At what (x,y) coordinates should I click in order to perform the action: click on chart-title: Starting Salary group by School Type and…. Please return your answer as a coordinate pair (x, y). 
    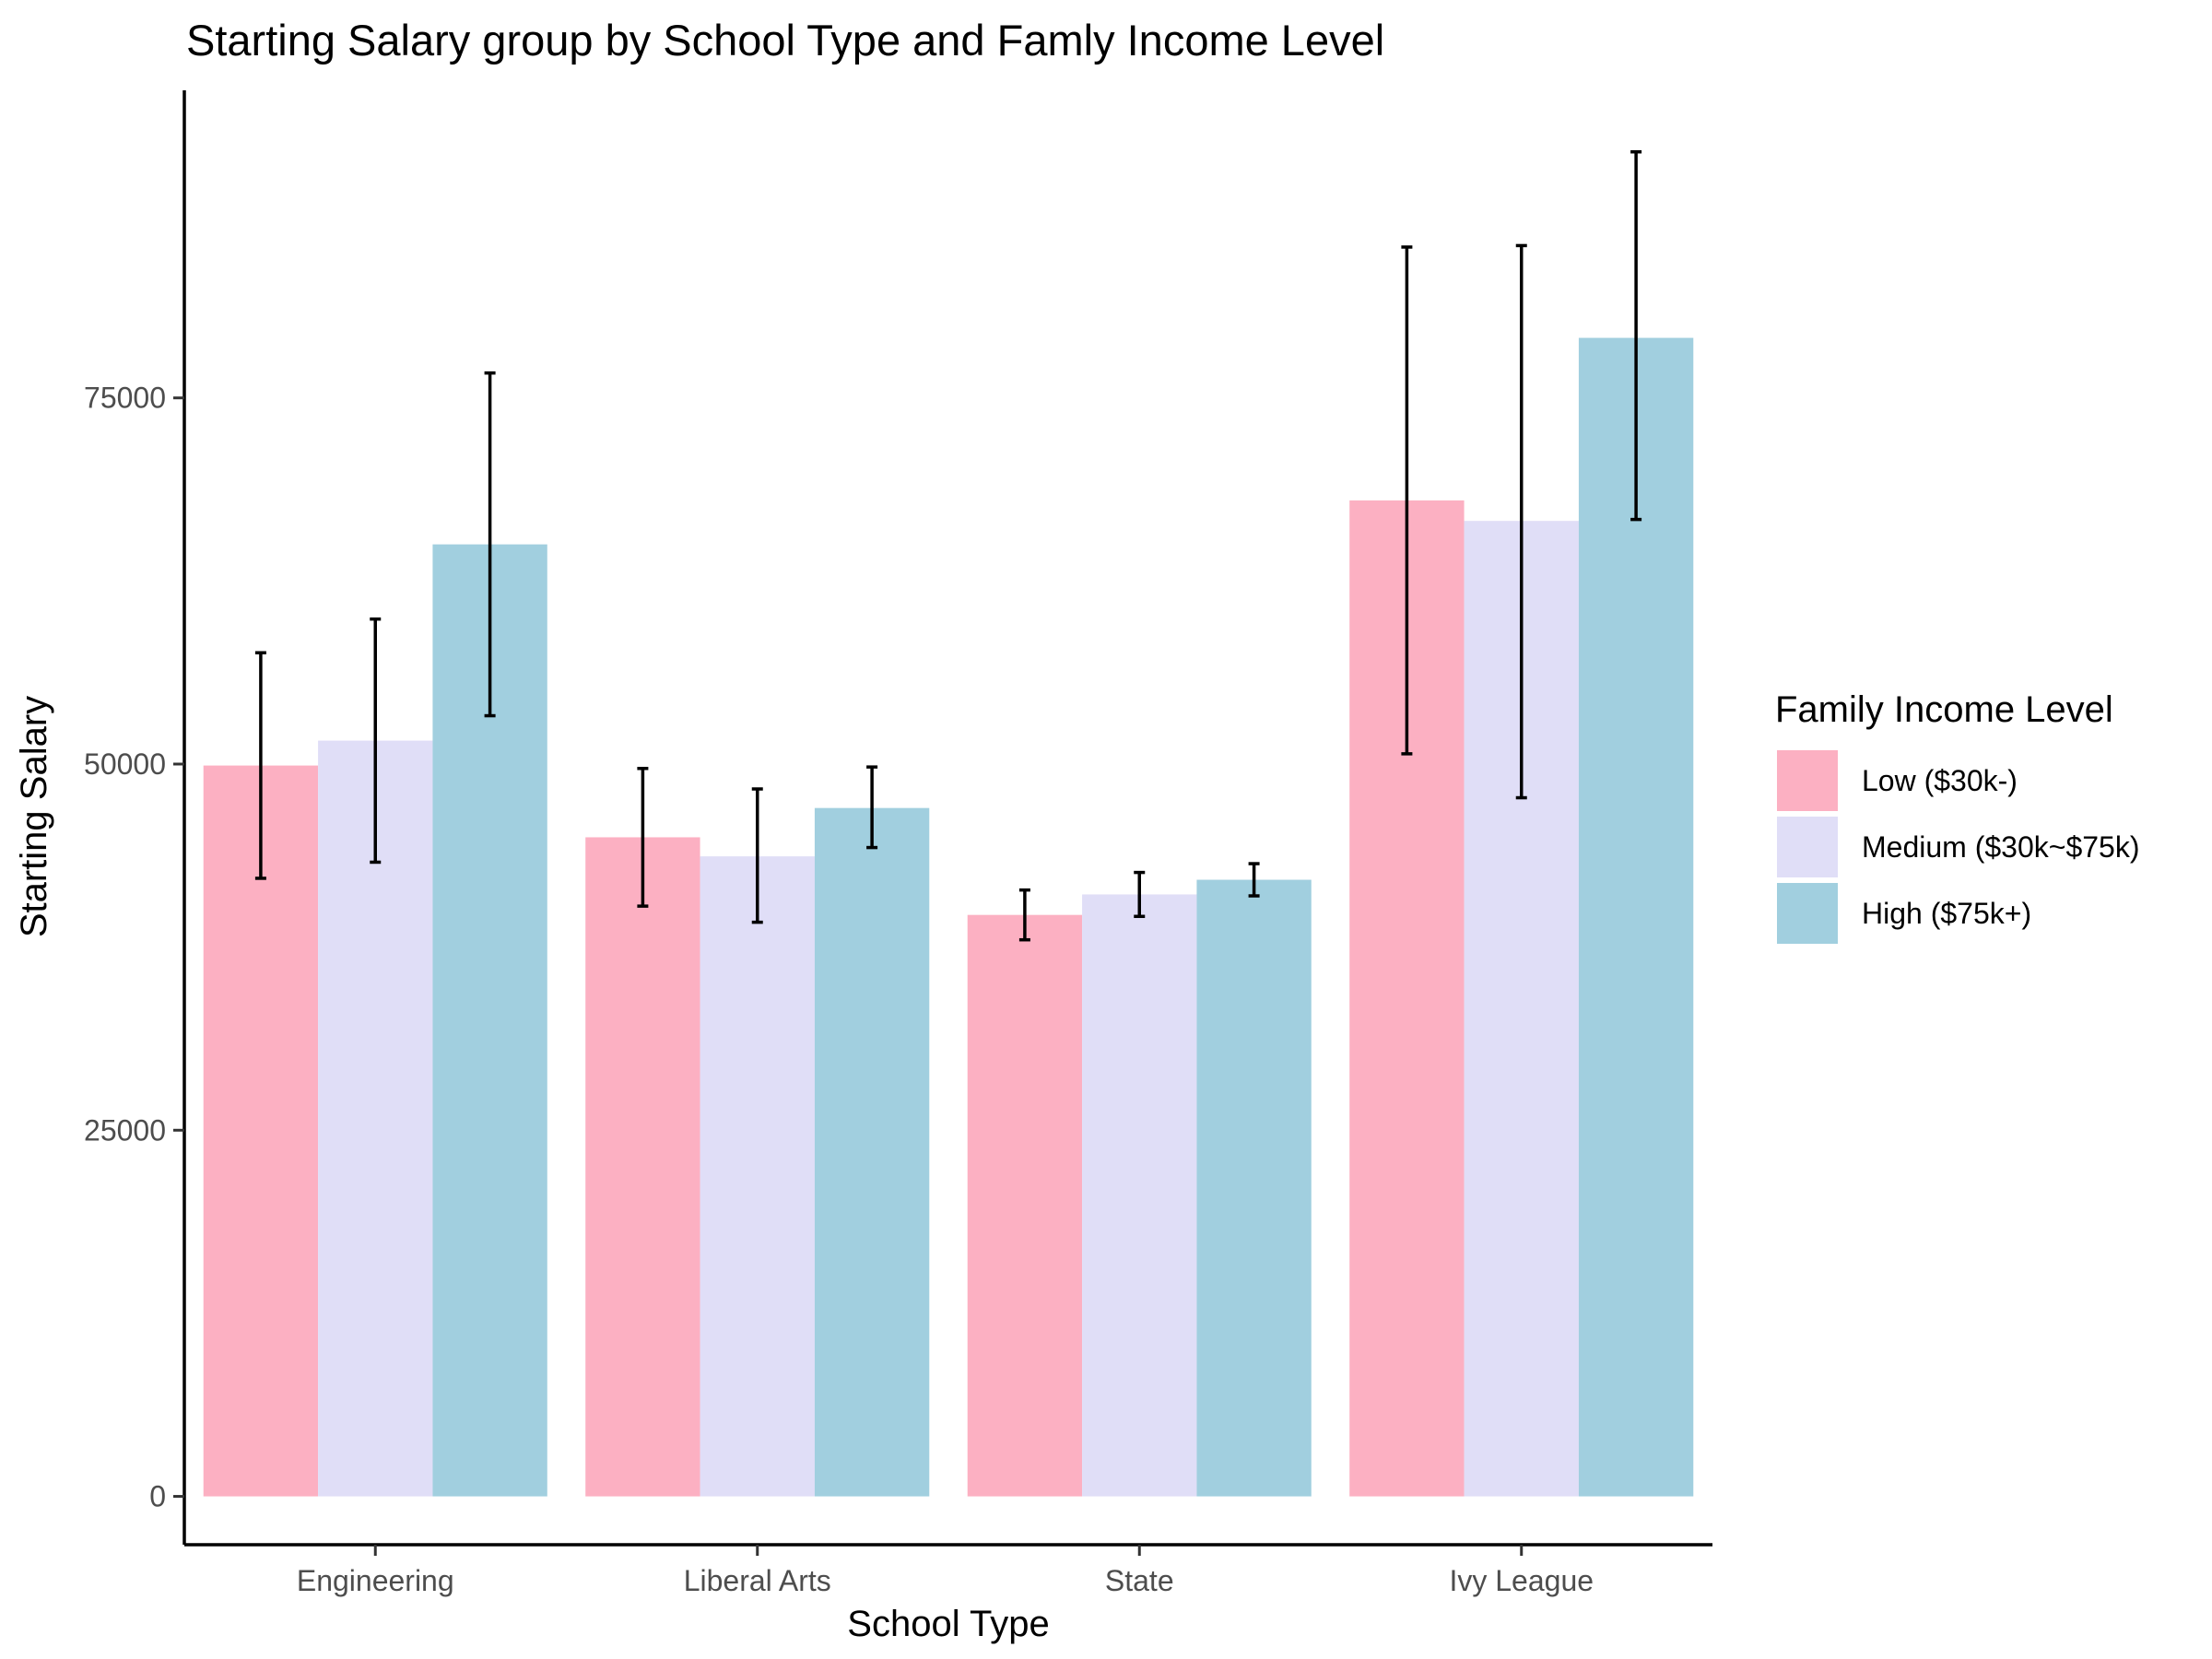
    Looking at the image, I should click on (785, 40).